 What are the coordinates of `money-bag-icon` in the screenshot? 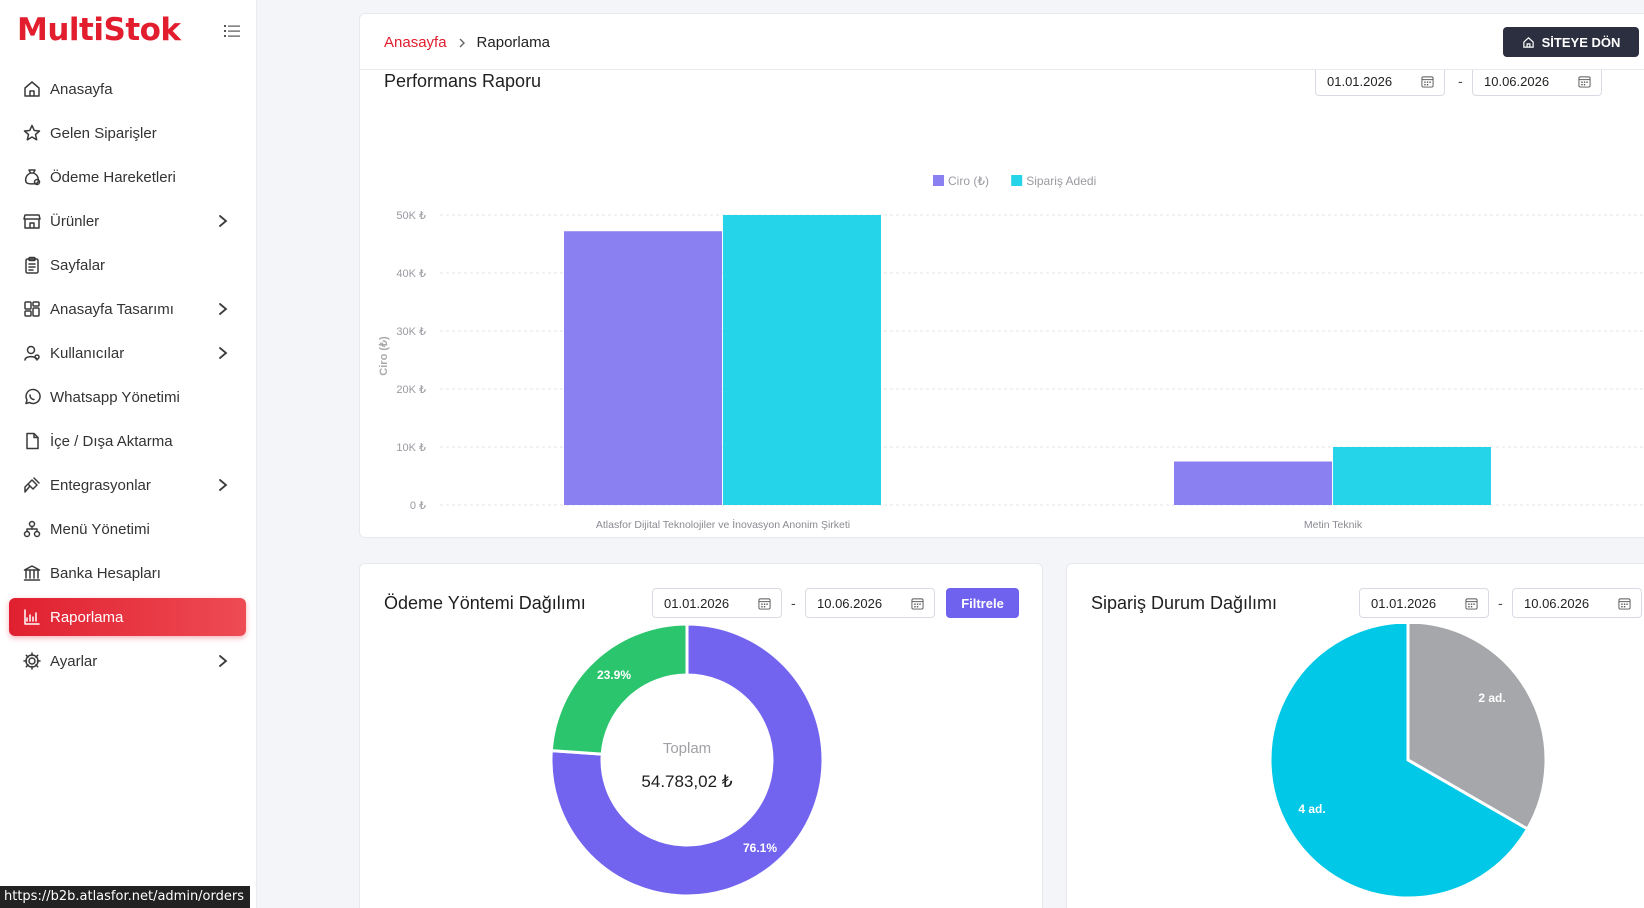 It's located at (32, 177).